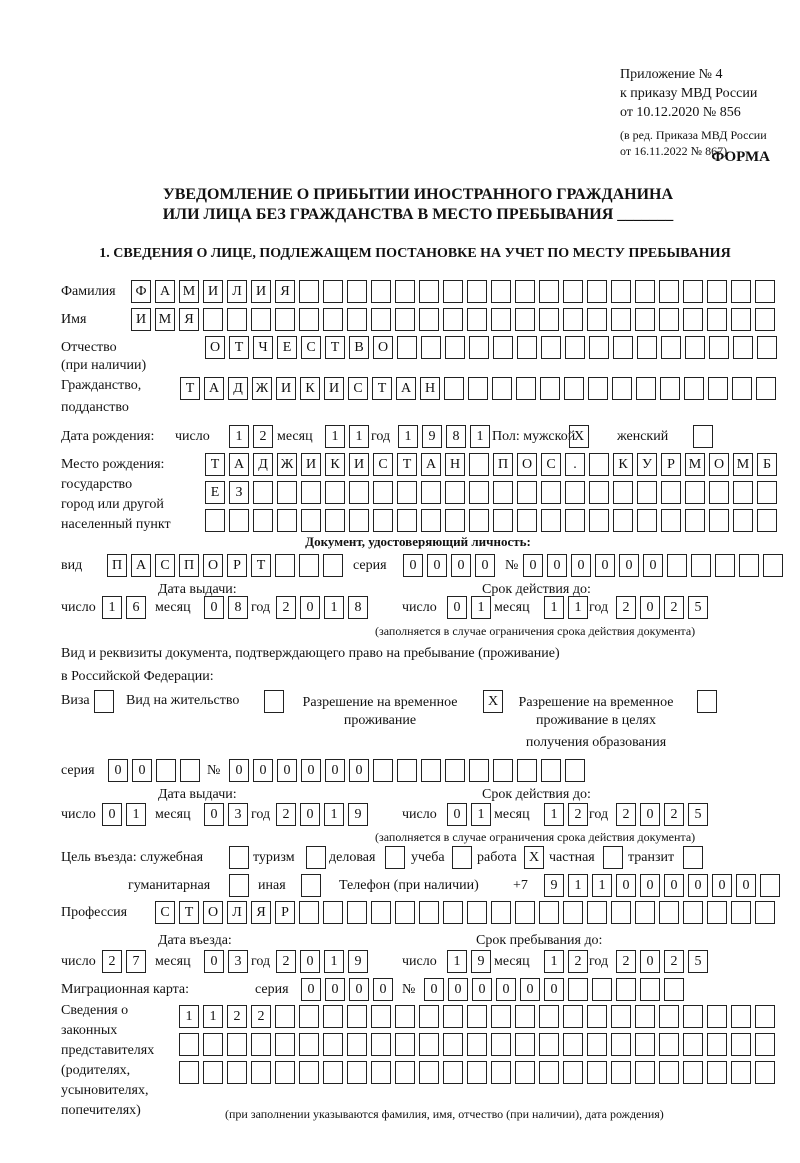 The width and height of the screenshot is (800, 1163). What do you see at coordinates (334, 388) in the screenshot?
I see `citizenship-field-cell: И` at bounding box center [334, 388].